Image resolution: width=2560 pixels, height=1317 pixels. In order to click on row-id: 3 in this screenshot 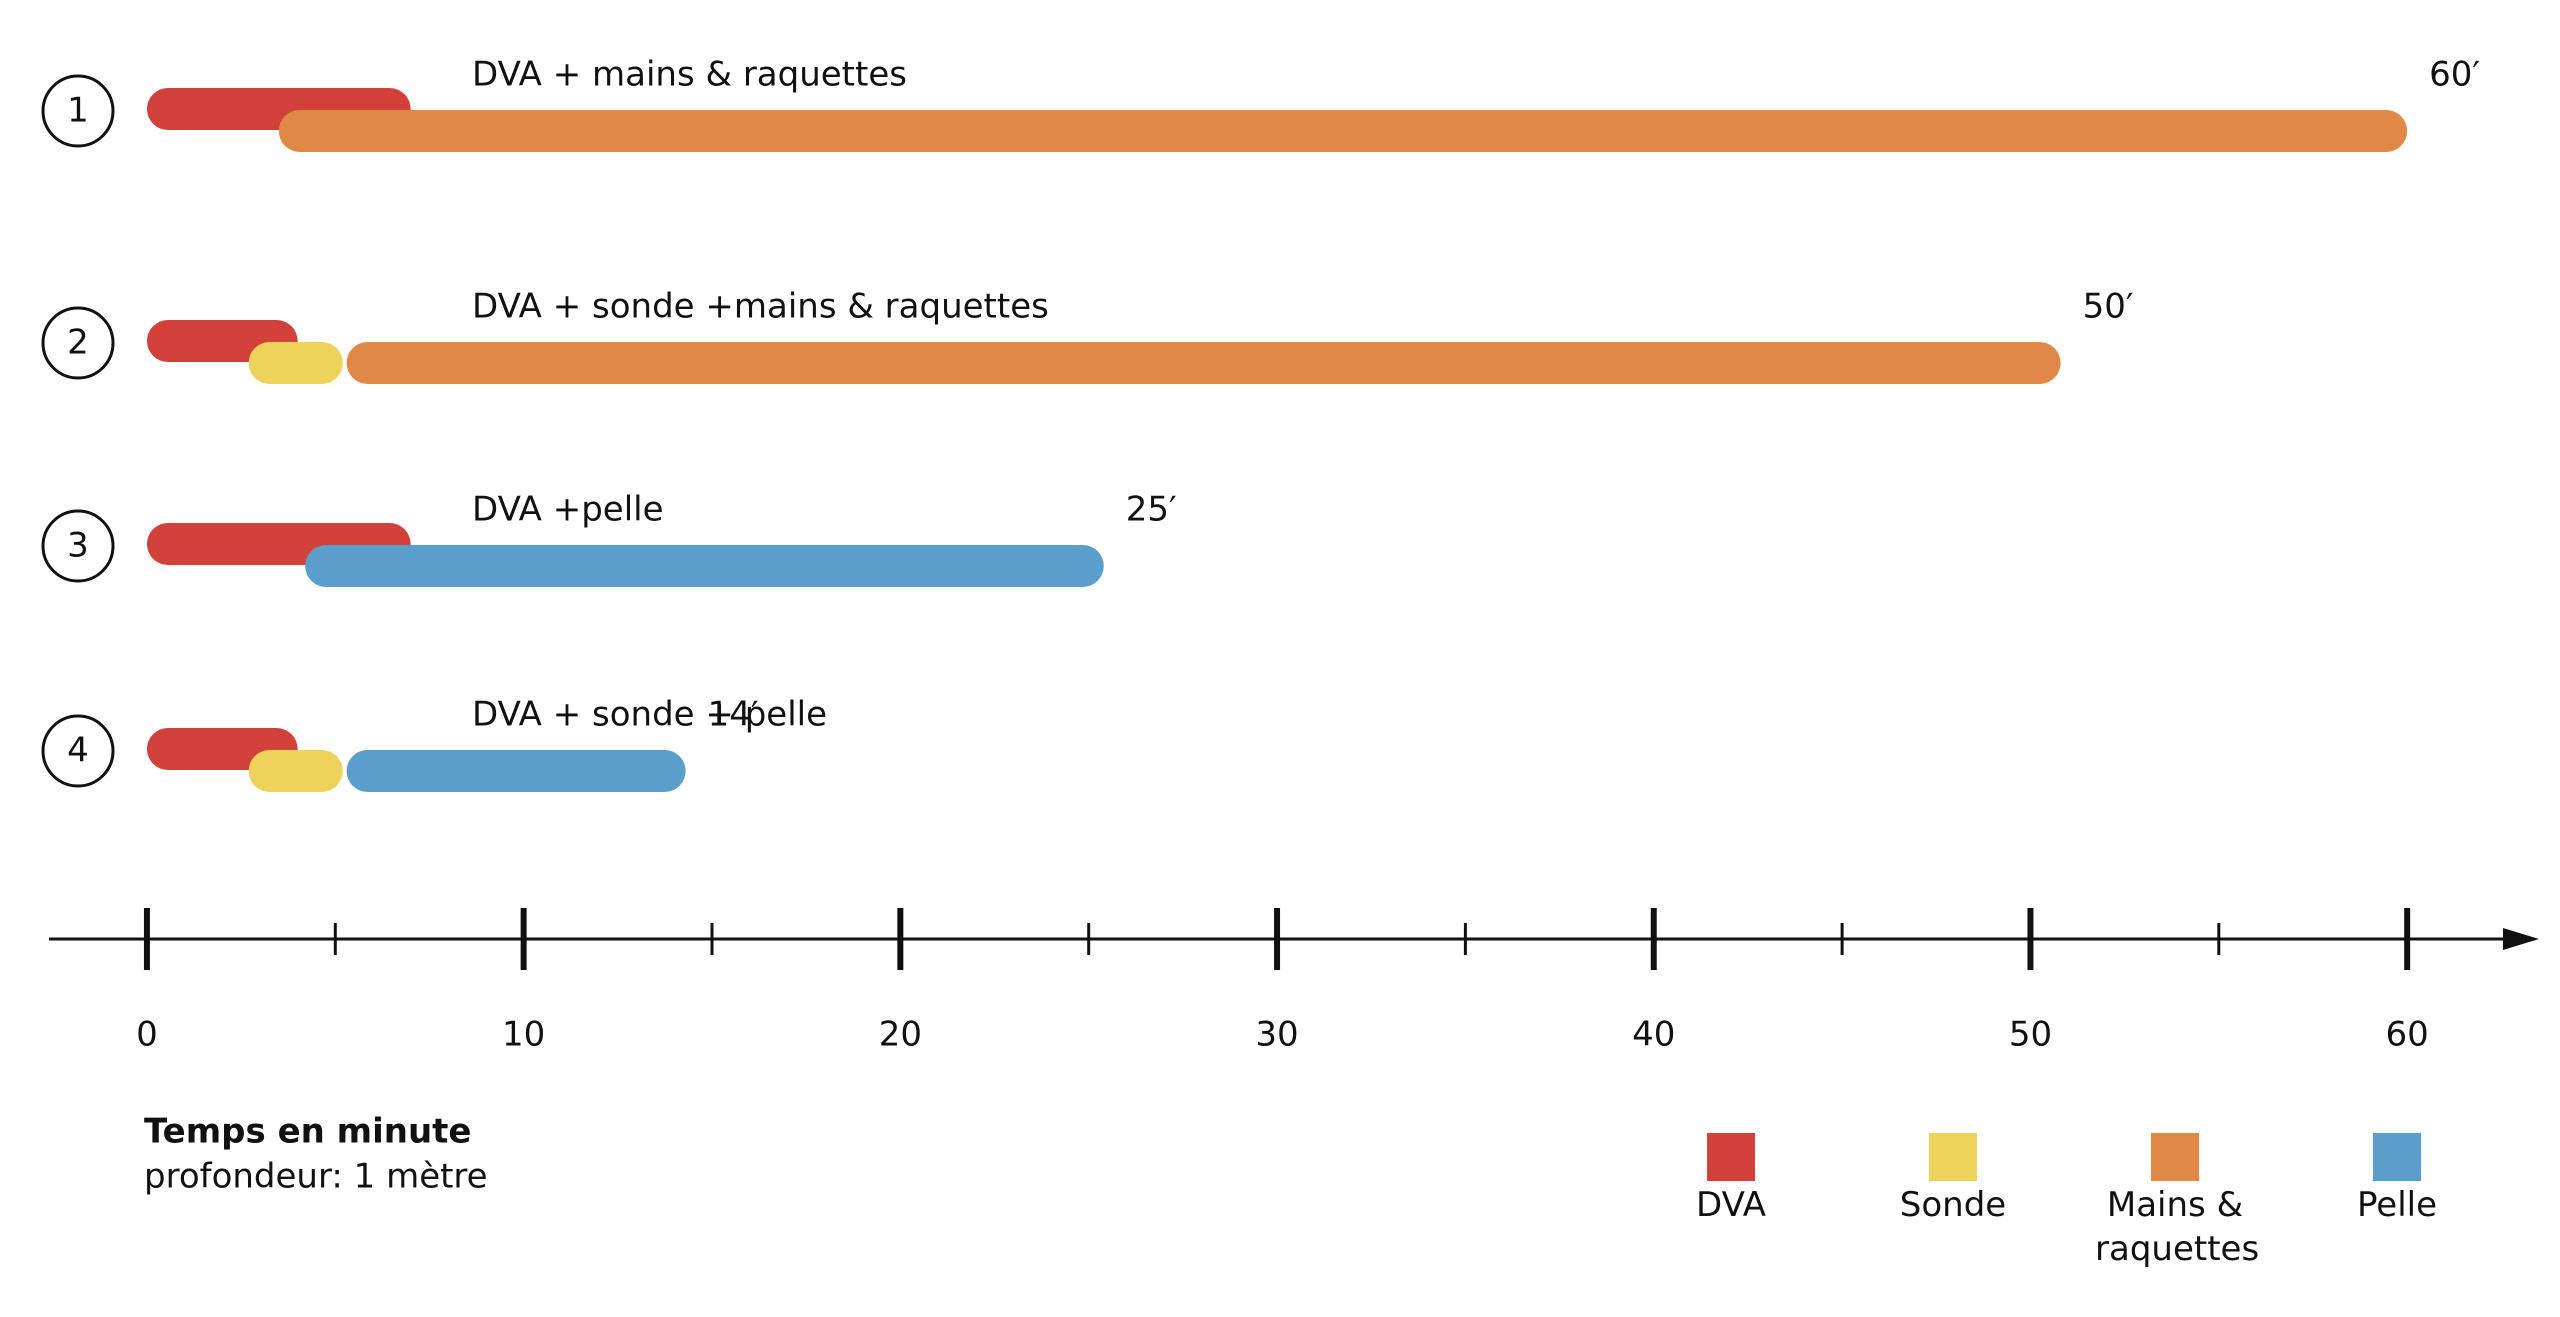, I will do `click(78, 546)`.